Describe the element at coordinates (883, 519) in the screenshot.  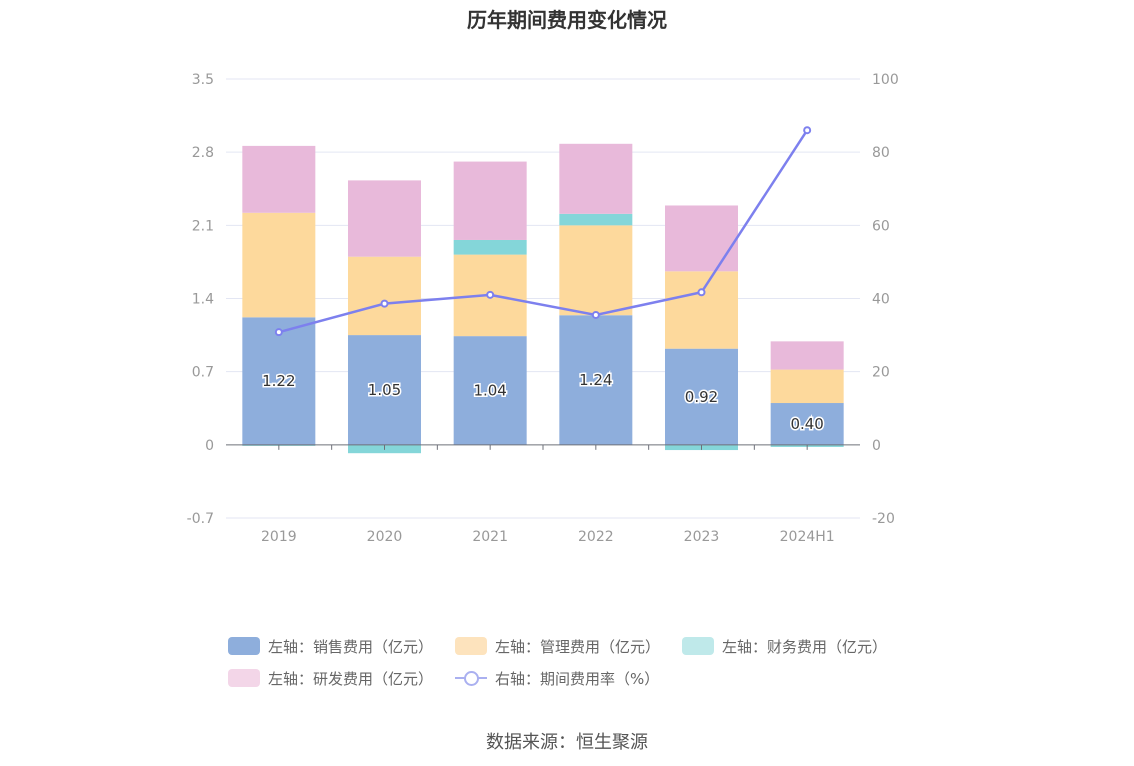
I see `right-tick-label: -20` at that location.